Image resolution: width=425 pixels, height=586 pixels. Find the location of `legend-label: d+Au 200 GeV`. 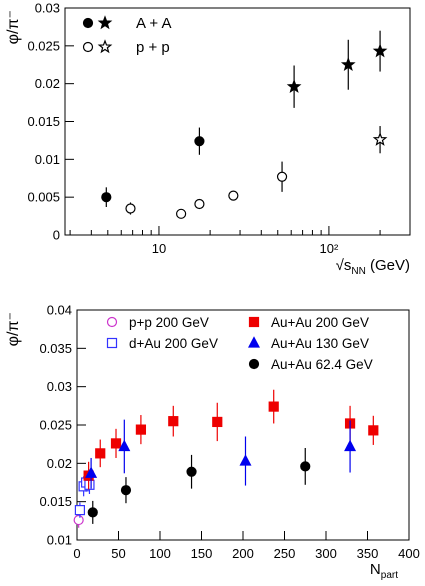

legend-label: d+Au 200 GeV is located at coordinates (173, 343).